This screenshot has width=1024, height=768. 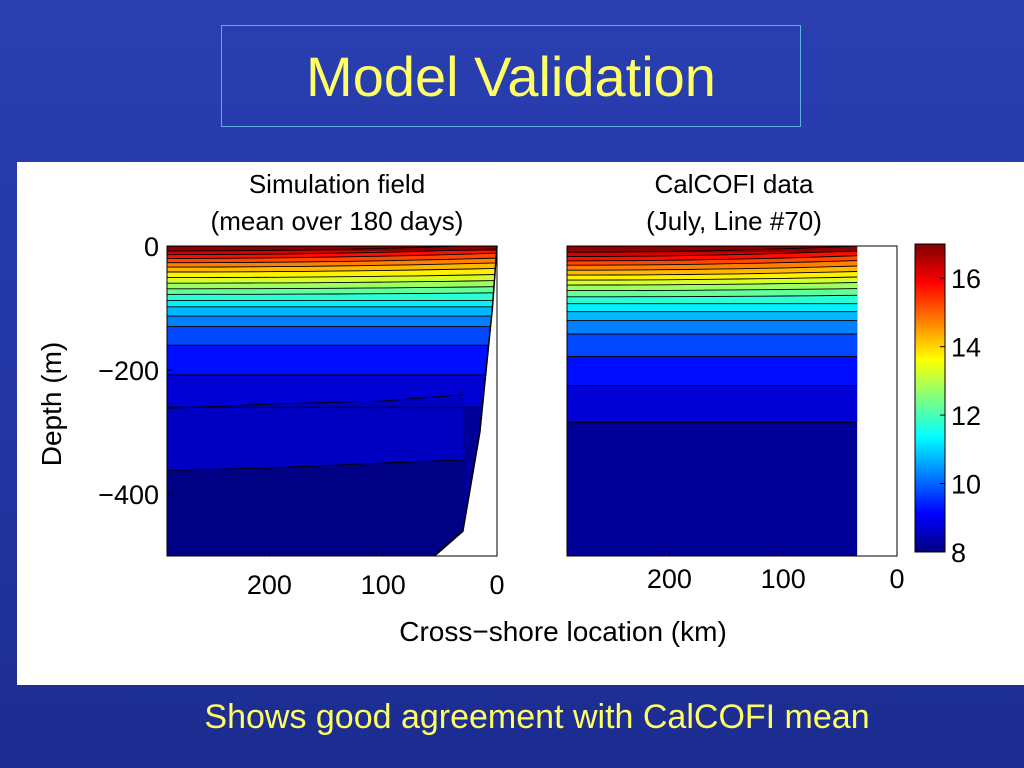 I want to click on sim-title: Simulation field, so click(x=337, y=184).